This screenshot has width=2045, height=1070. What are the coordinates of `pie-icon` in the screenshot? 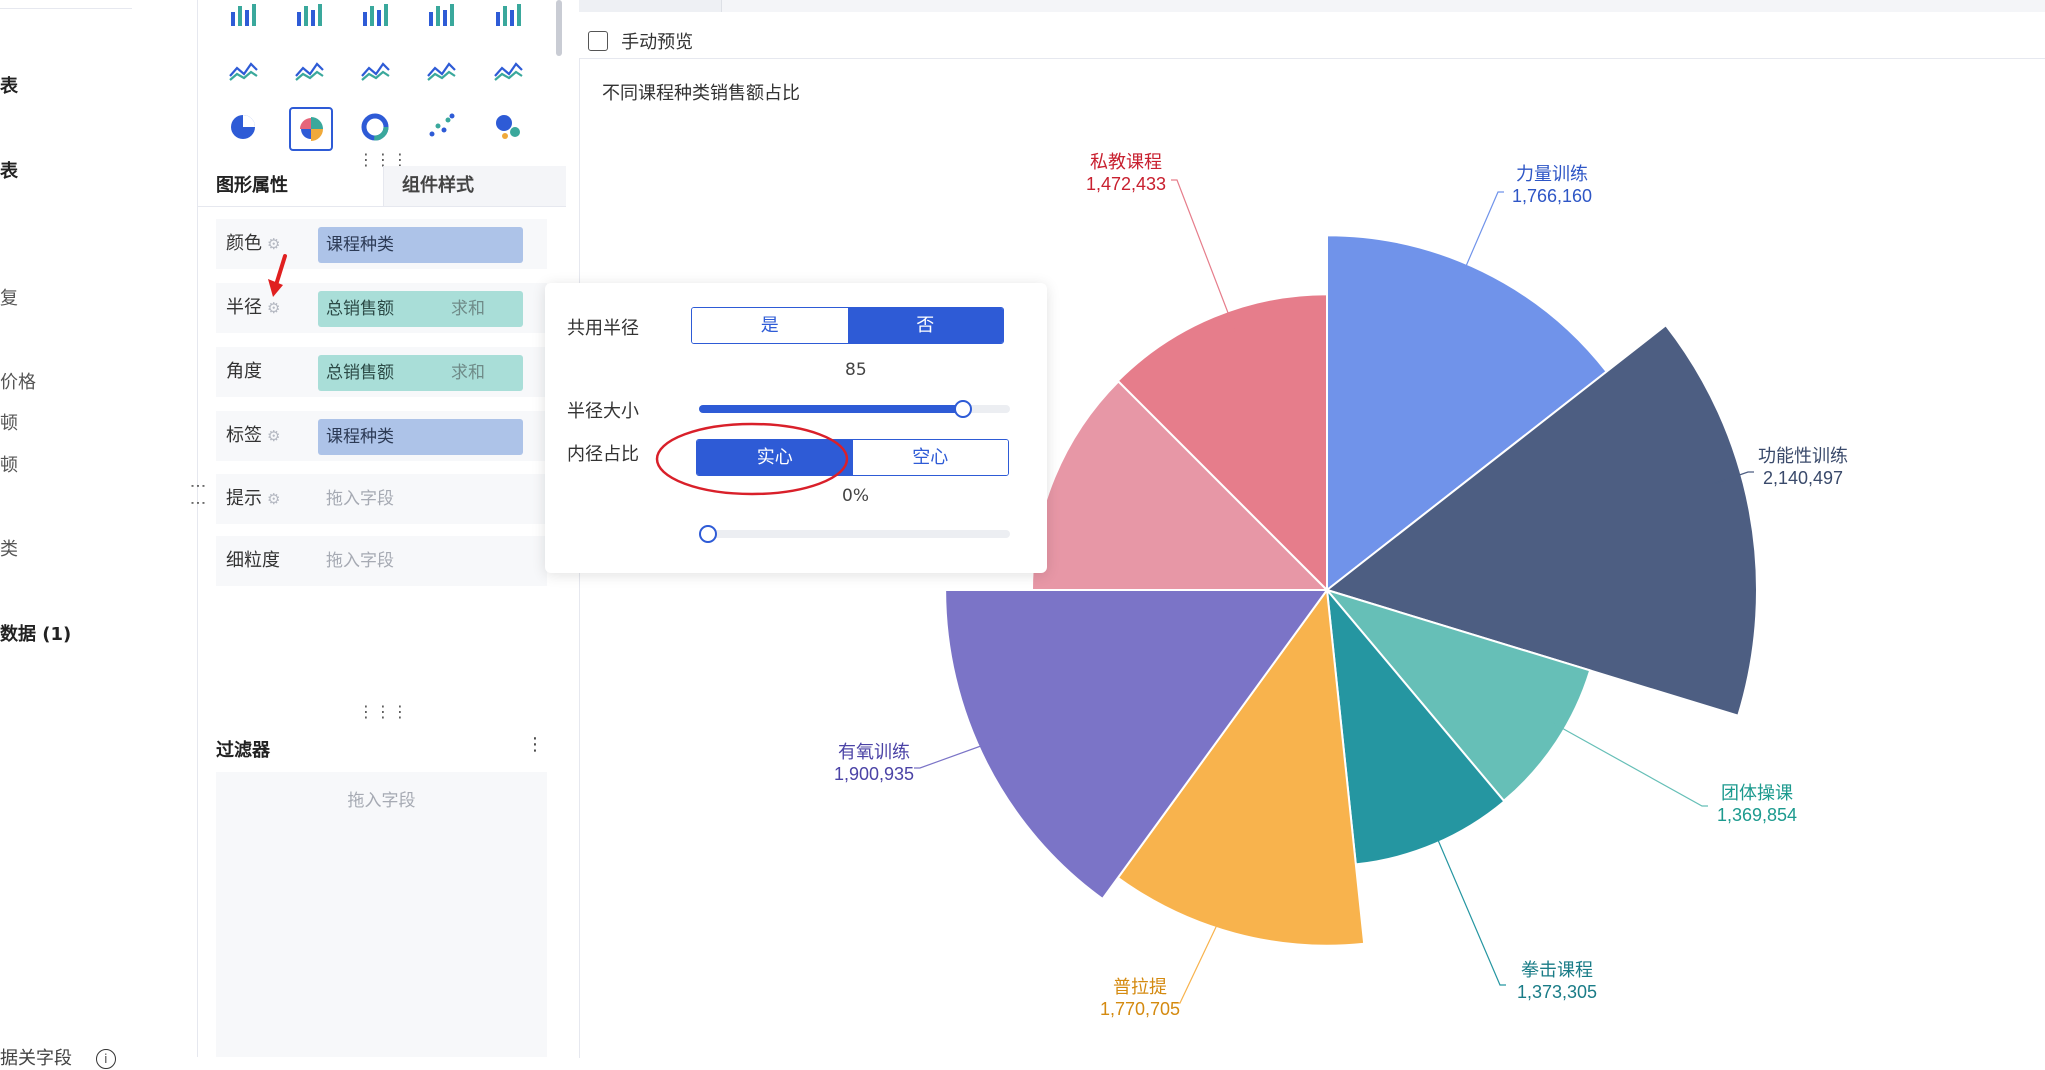 It's located at (243, 127).